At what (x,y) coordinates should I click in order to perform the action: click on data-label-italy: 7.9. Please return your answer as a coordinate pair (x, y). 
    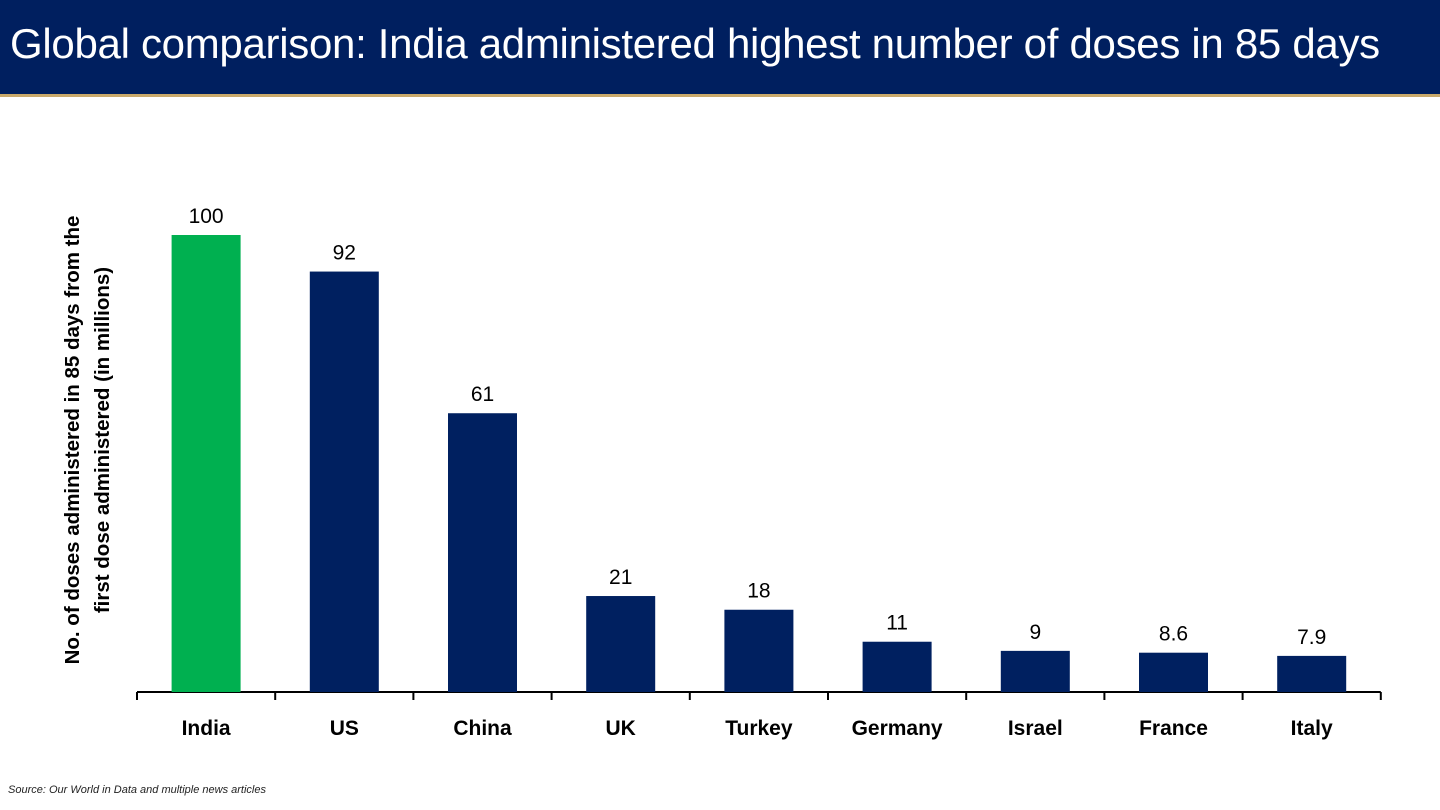
    Looking at the image, I should click on (1311, 637).